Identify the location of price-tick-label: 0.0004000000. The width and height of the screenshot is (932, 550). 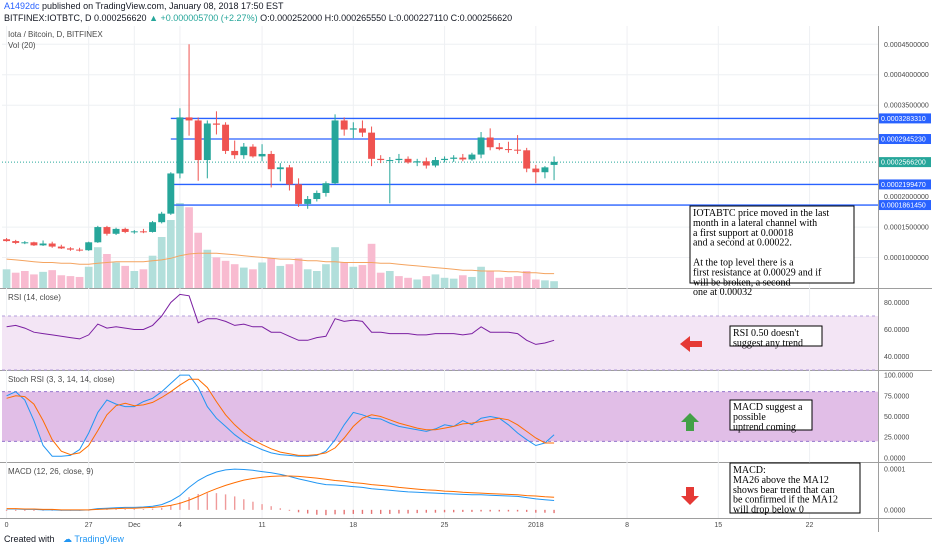
(906, 75).